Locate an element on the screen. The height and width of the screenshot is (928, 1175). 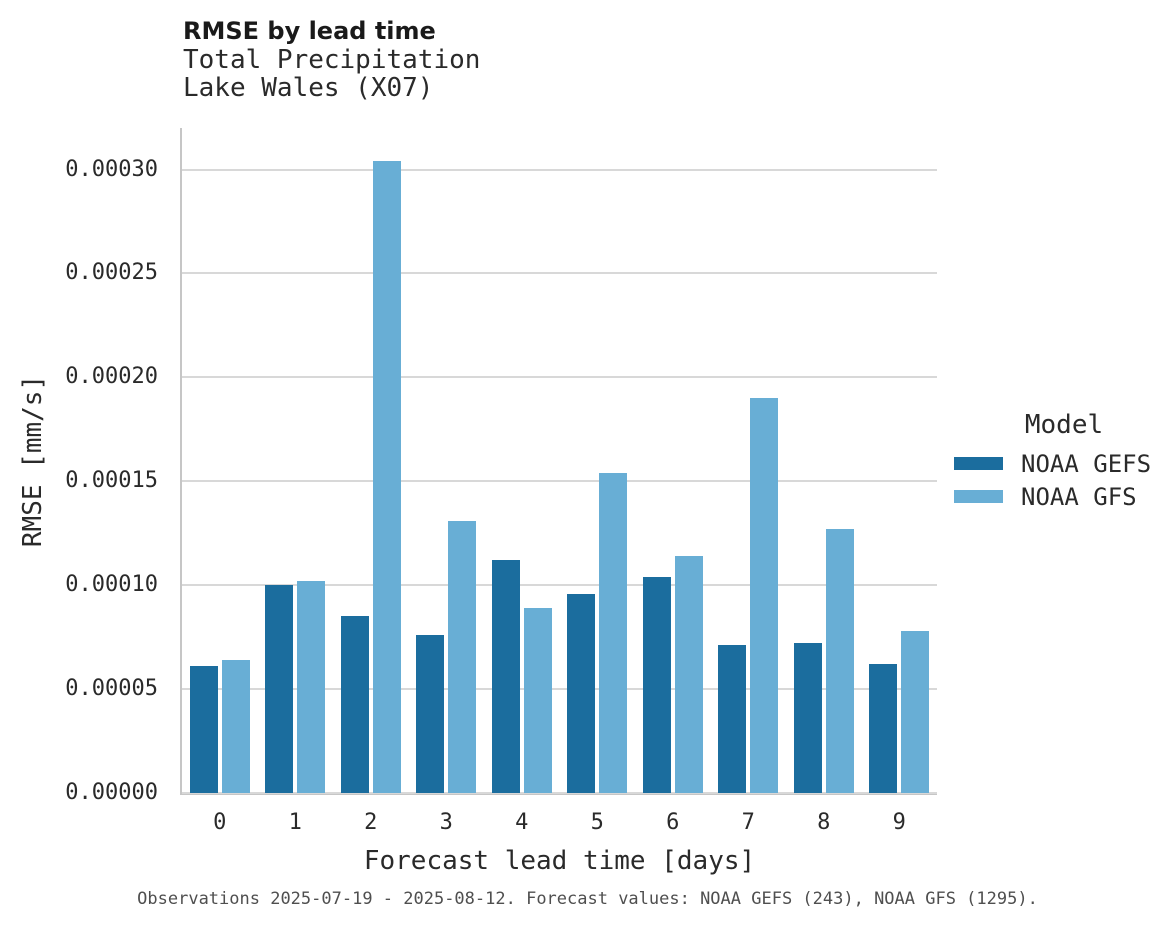
gridline-y-0.00000 is located at coordinates (559, 793).